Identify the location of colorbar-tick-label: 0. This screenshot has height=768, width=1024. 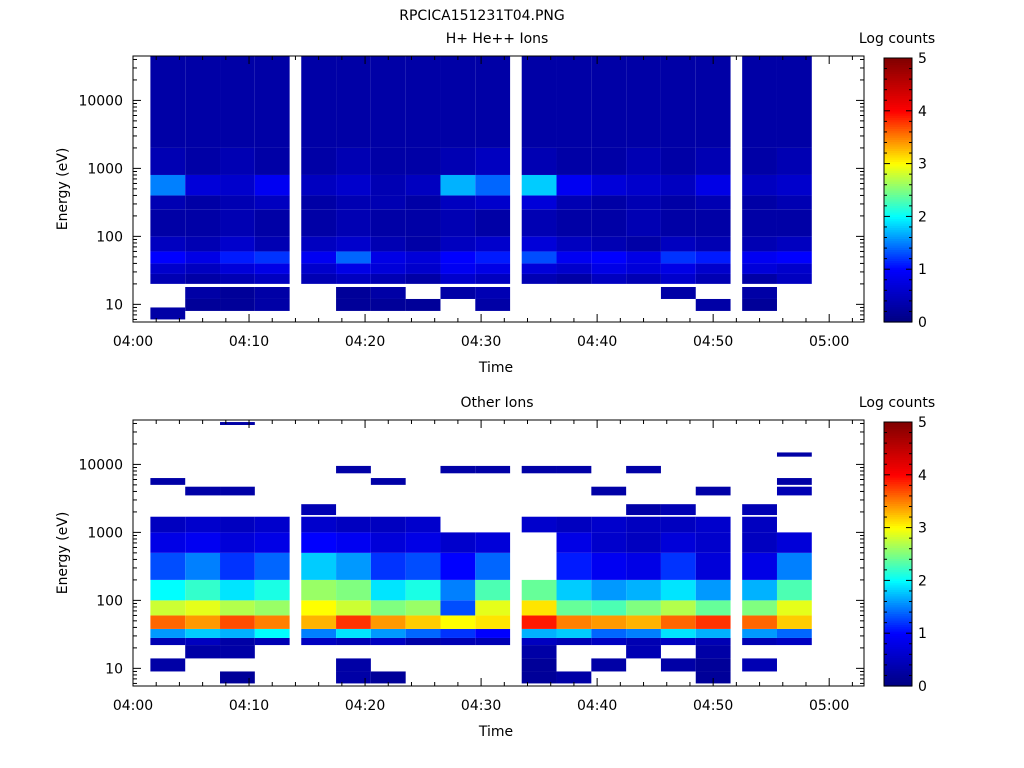
(922, 323).